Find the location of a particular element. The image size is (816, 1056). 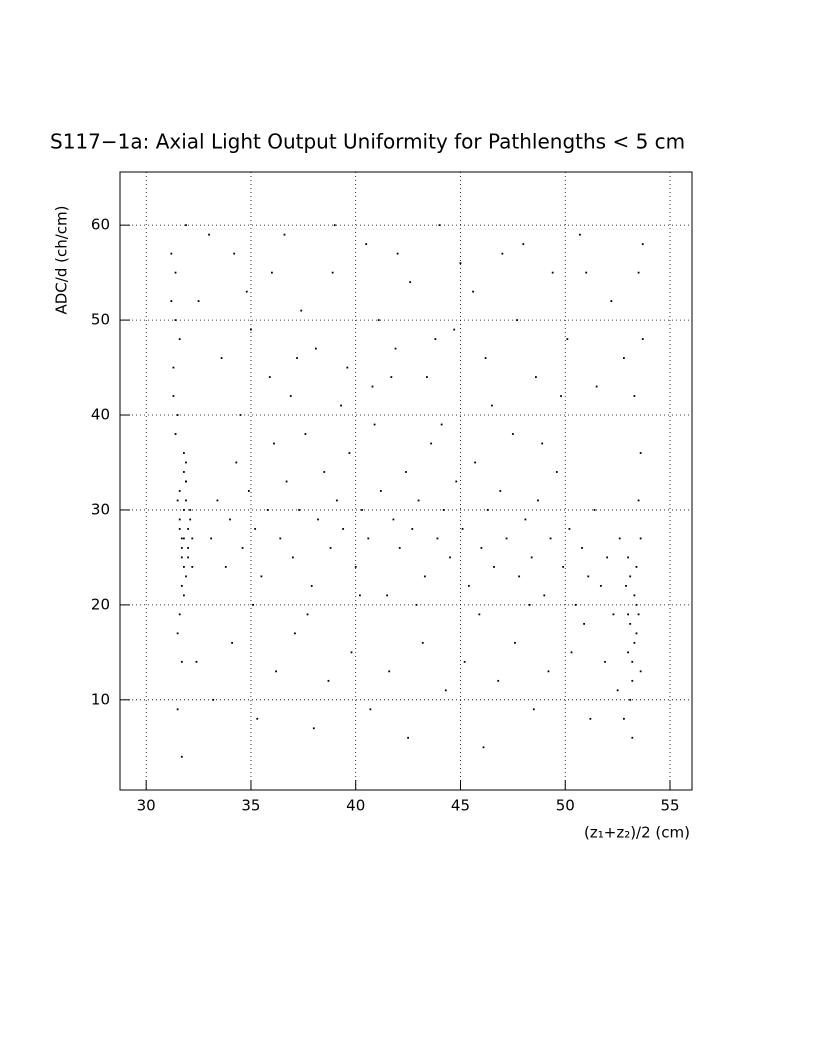

x-tick-label: 55 is located at coordinates (669, 806).